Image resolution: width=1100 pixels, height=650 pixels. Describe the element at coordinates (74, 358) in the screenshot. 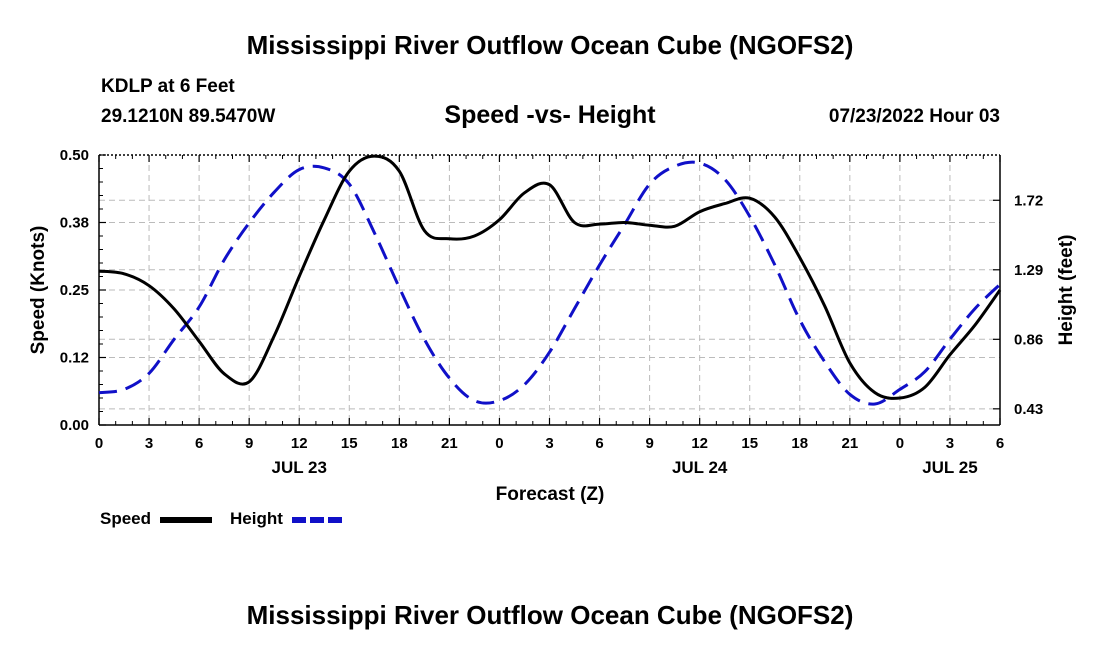

I see `y-tick-label: 0.12` at that location.